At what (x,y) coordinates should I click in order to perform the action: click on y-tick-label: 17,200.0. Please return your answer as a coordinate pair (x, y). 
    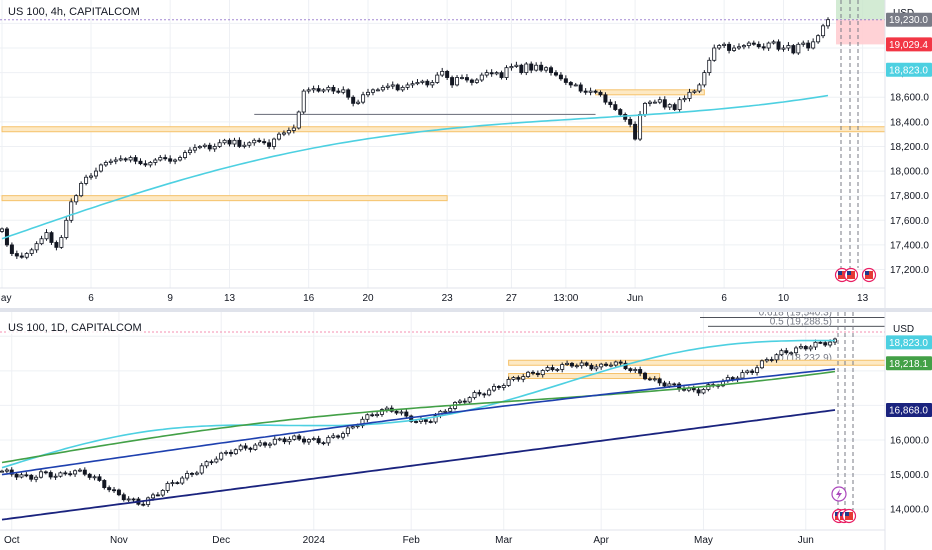
    Looking at the image, I should click on (909, 270).